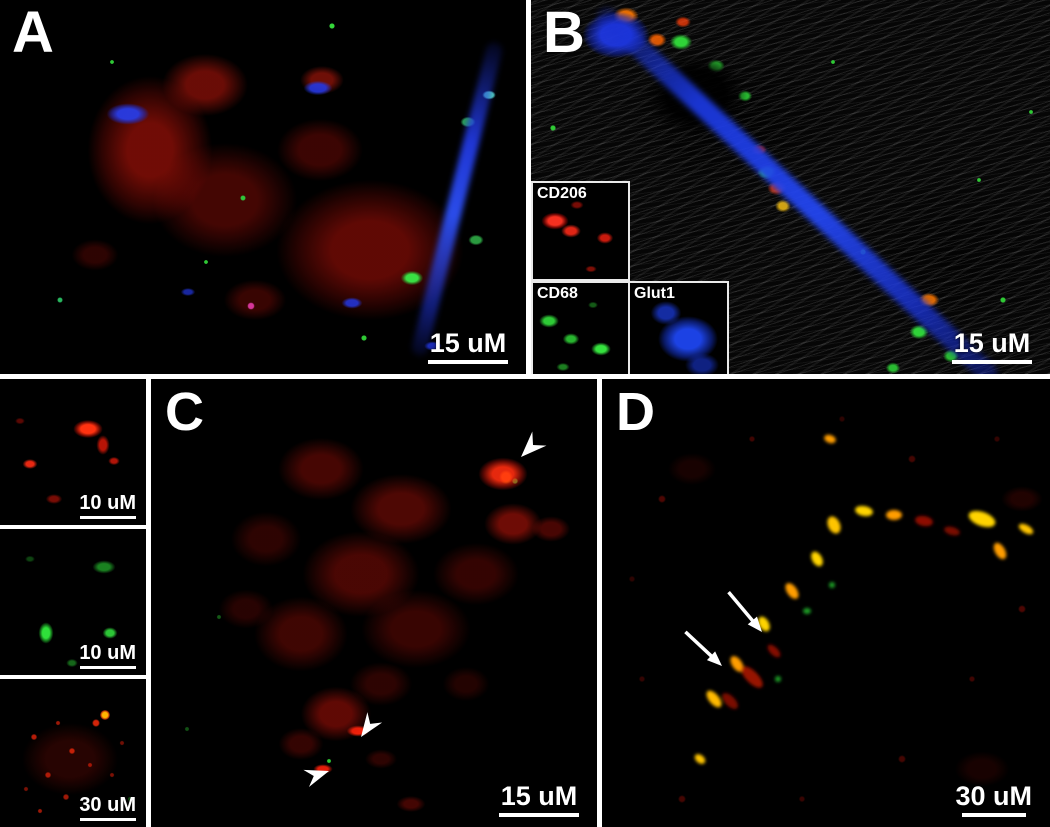  I want to click on inset-cd206-label: CD206, so click(562, 193).